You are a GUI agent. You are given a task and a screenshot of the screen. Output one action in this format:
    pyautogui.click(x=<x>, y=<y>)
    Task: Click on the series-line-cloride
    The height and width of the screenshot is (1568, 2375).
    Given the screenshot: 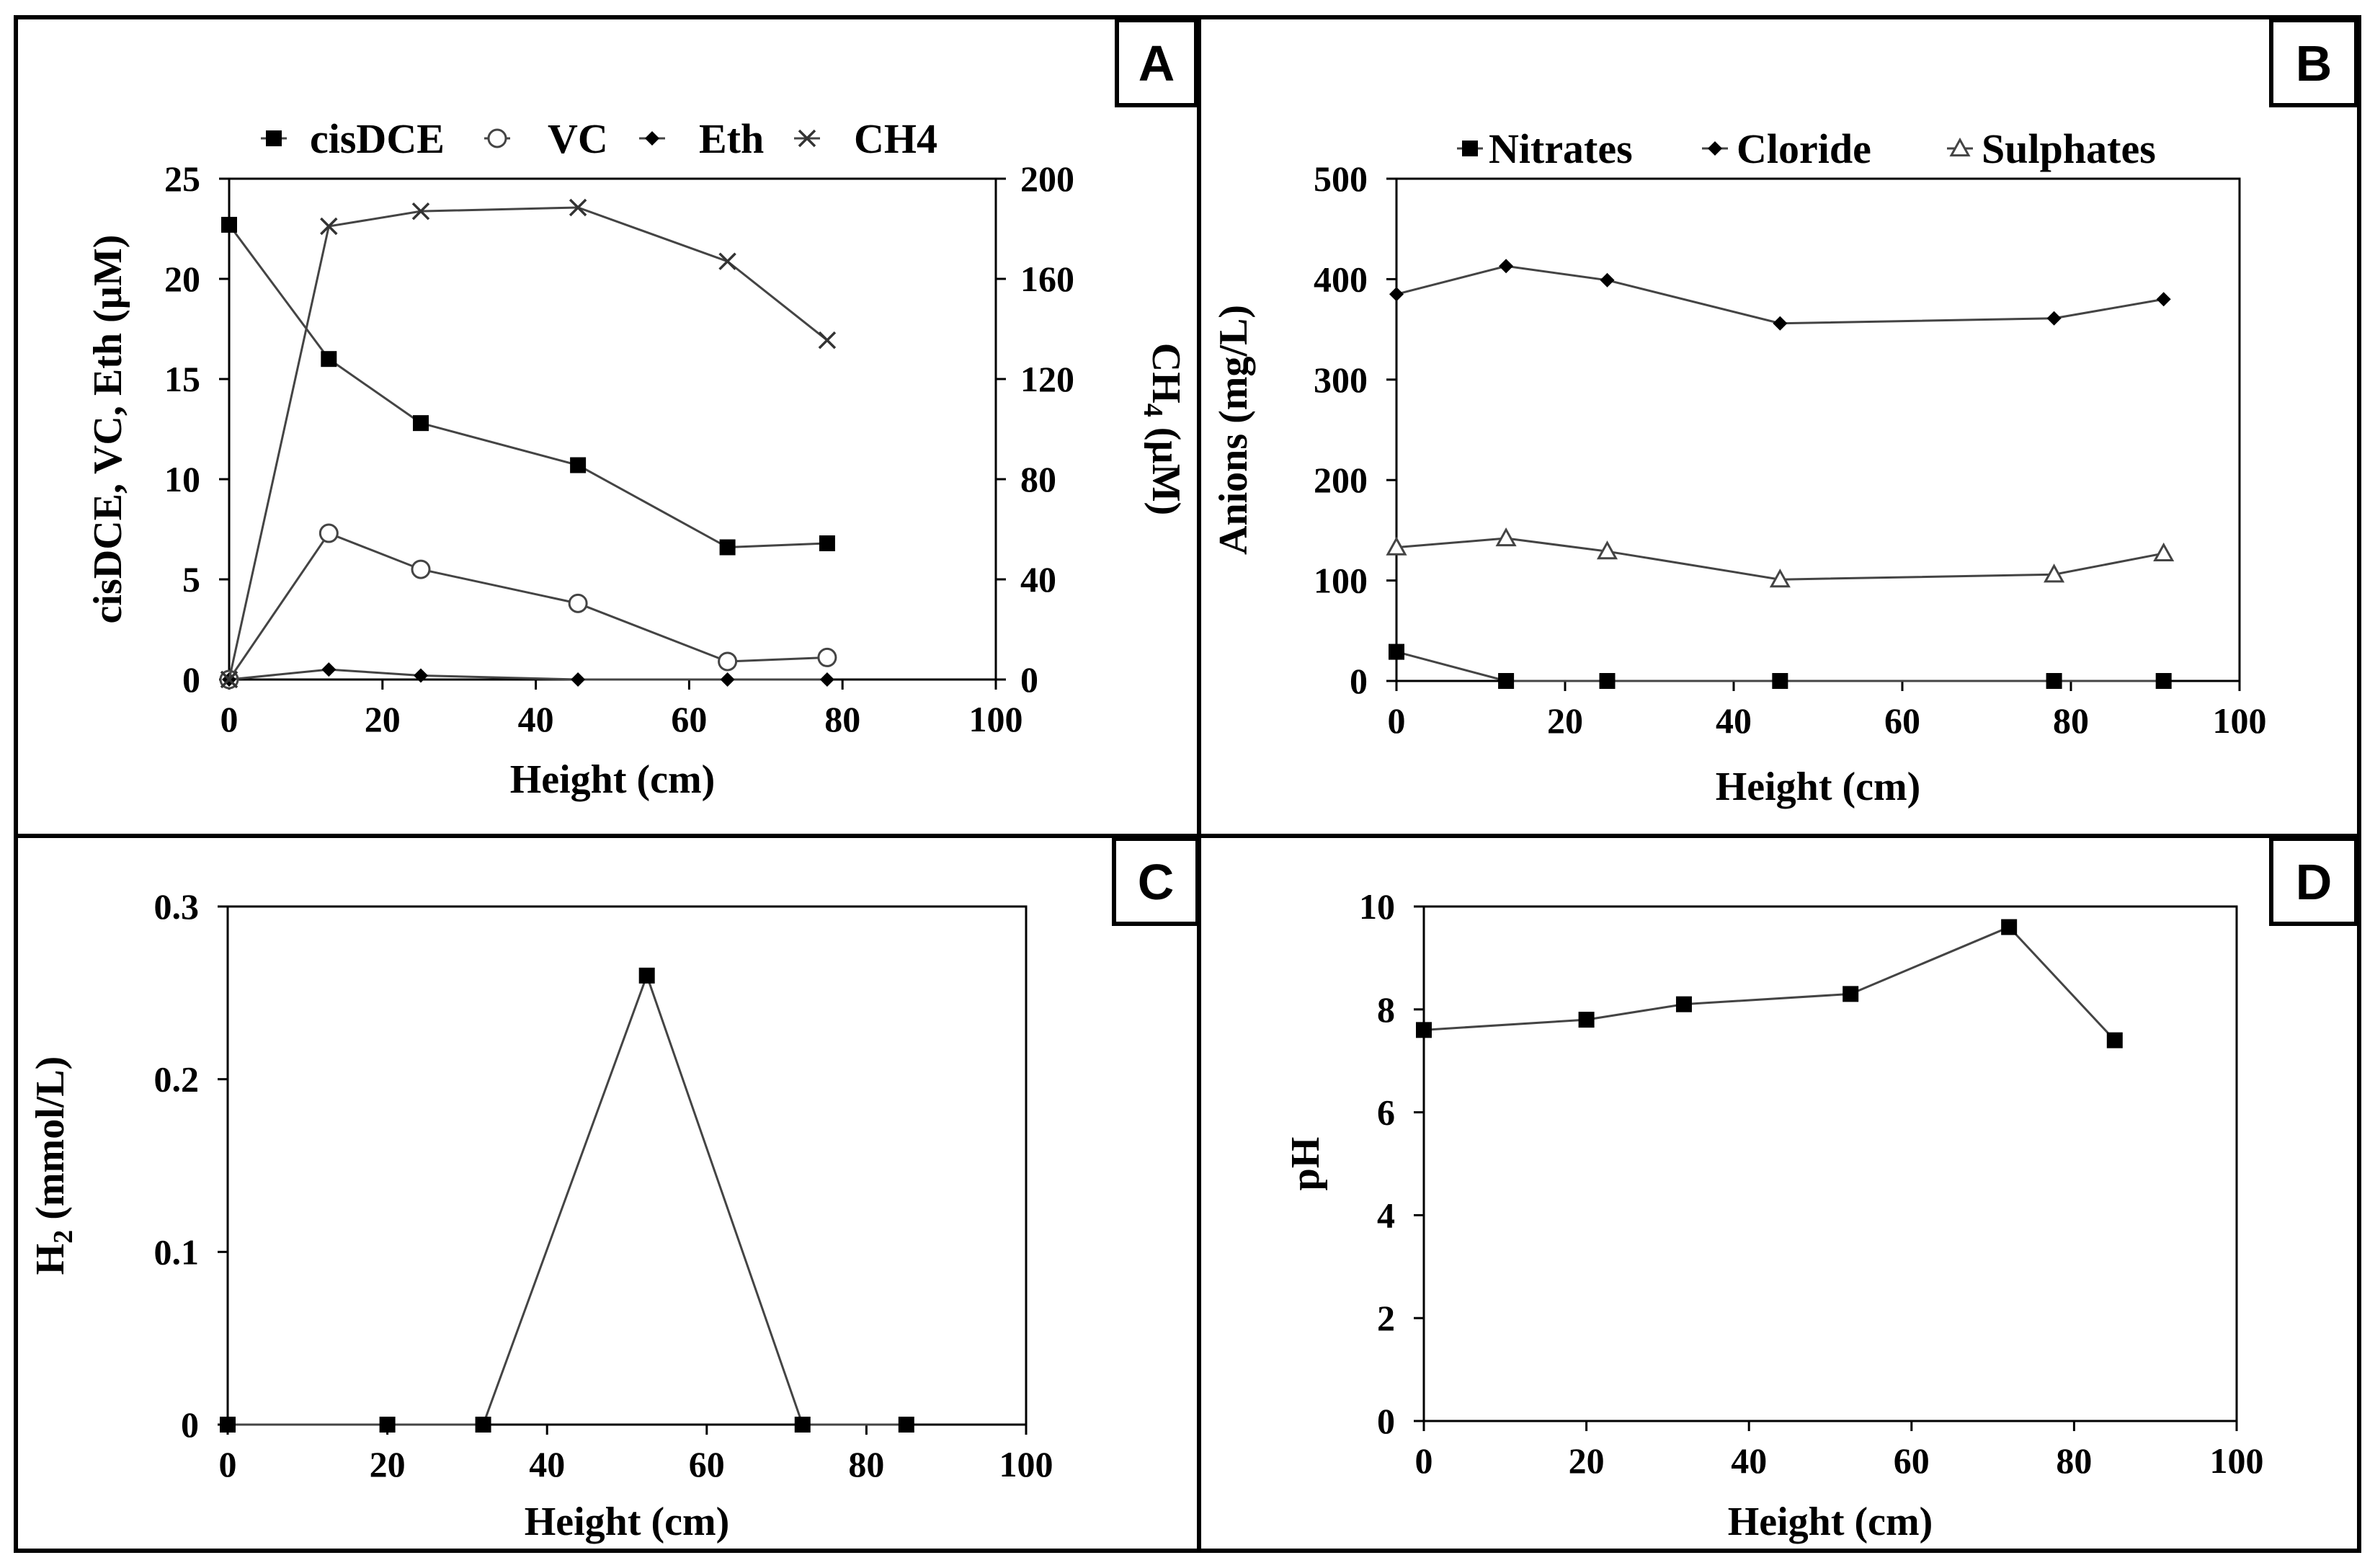 What is the action you would take?
    pyautogui.click(x=1780, y=294)
    